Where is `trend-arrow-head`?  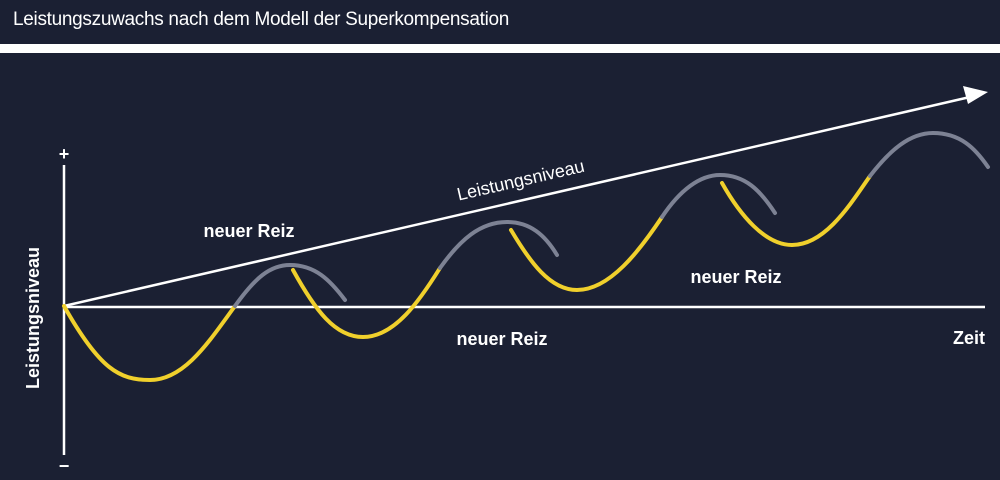
trend-arrow-head is located at coordinates (975, 95).